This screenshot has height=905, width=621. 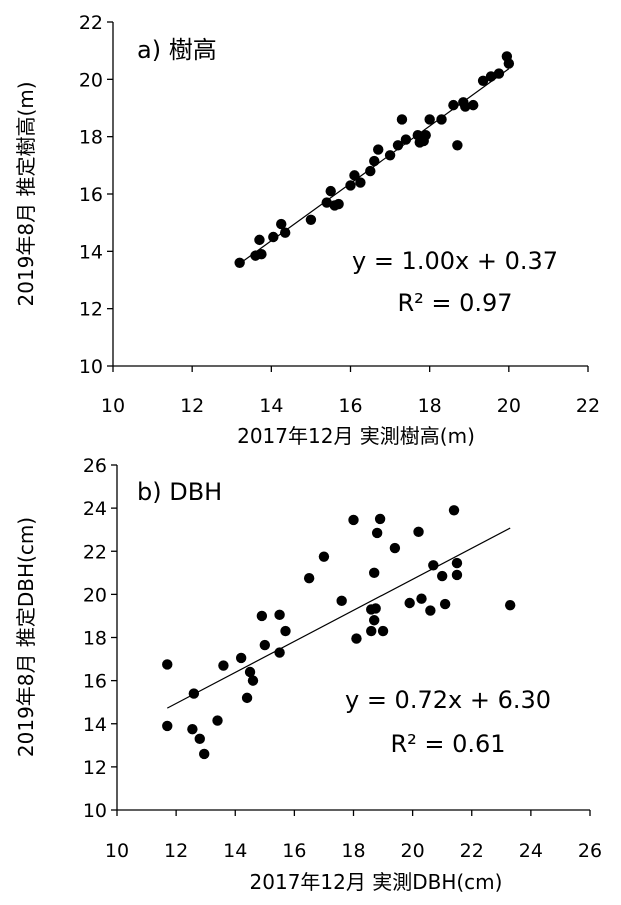 I want to click on y-tick-label: 24, so click(x=95, y=509).